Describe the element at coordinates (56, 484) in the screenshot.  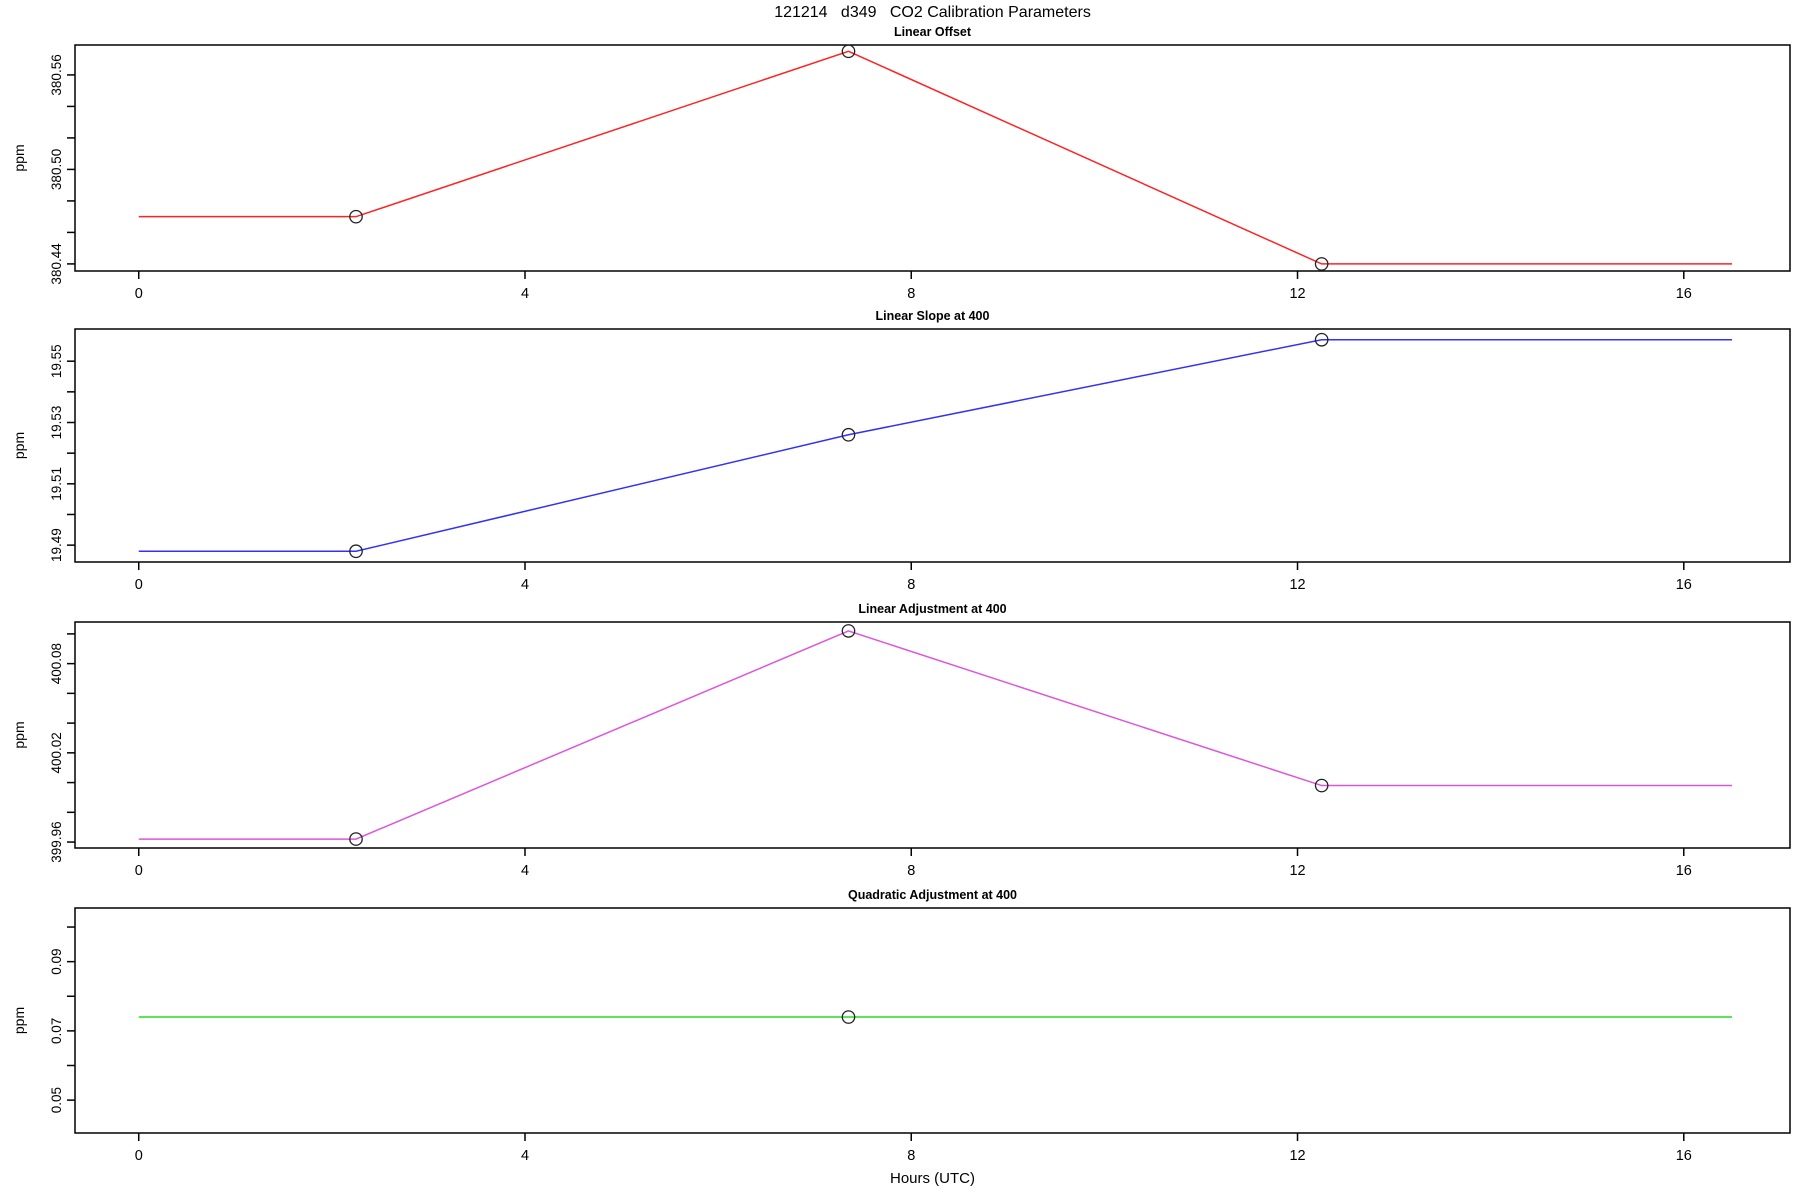
I see `y-tick-label: 19.51` at that location.